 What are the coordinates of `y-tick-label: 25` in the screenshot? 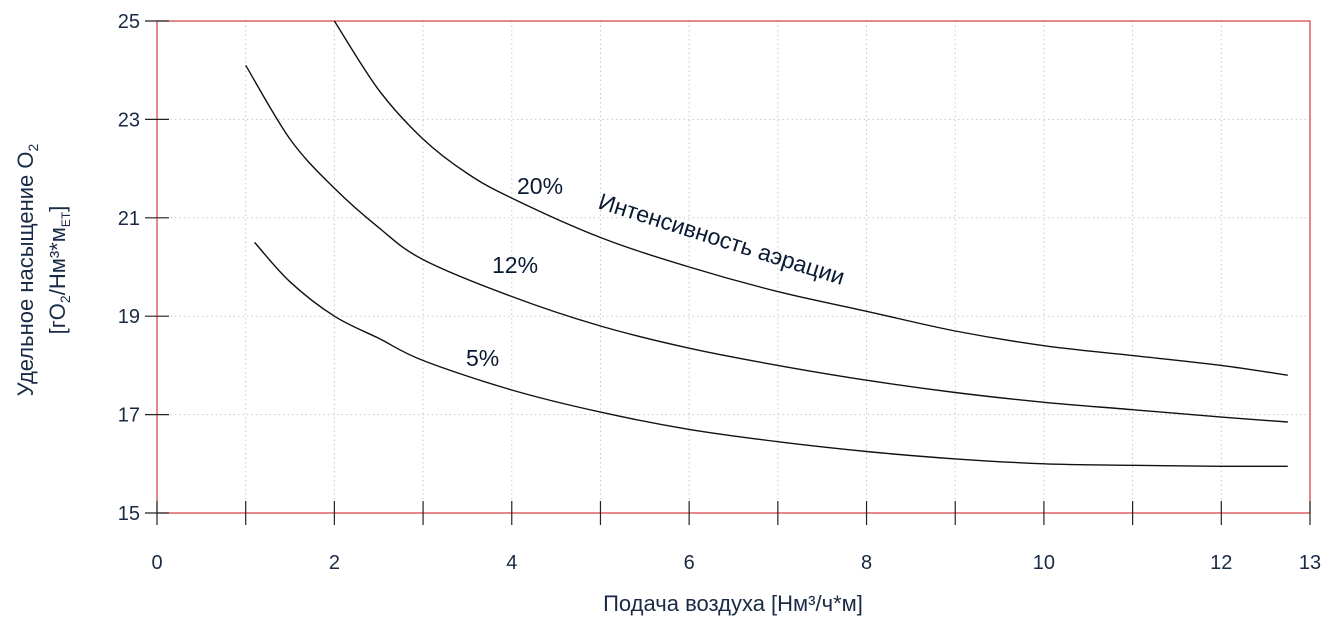 It's located at (129, 22).